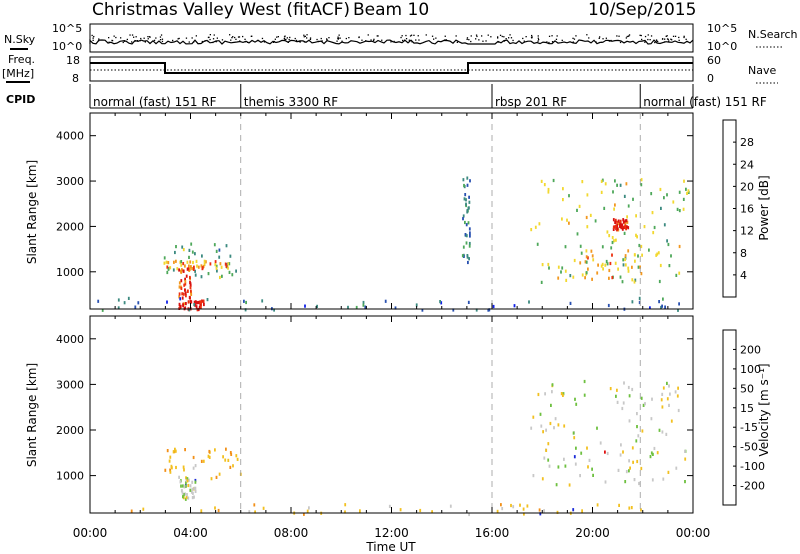 This screenshot has width=800, height=554. What do you see at coordinates (747, 186) in the screenshot?
I see `colorbar-tick-label: 20` at bounding box center [747, 186].